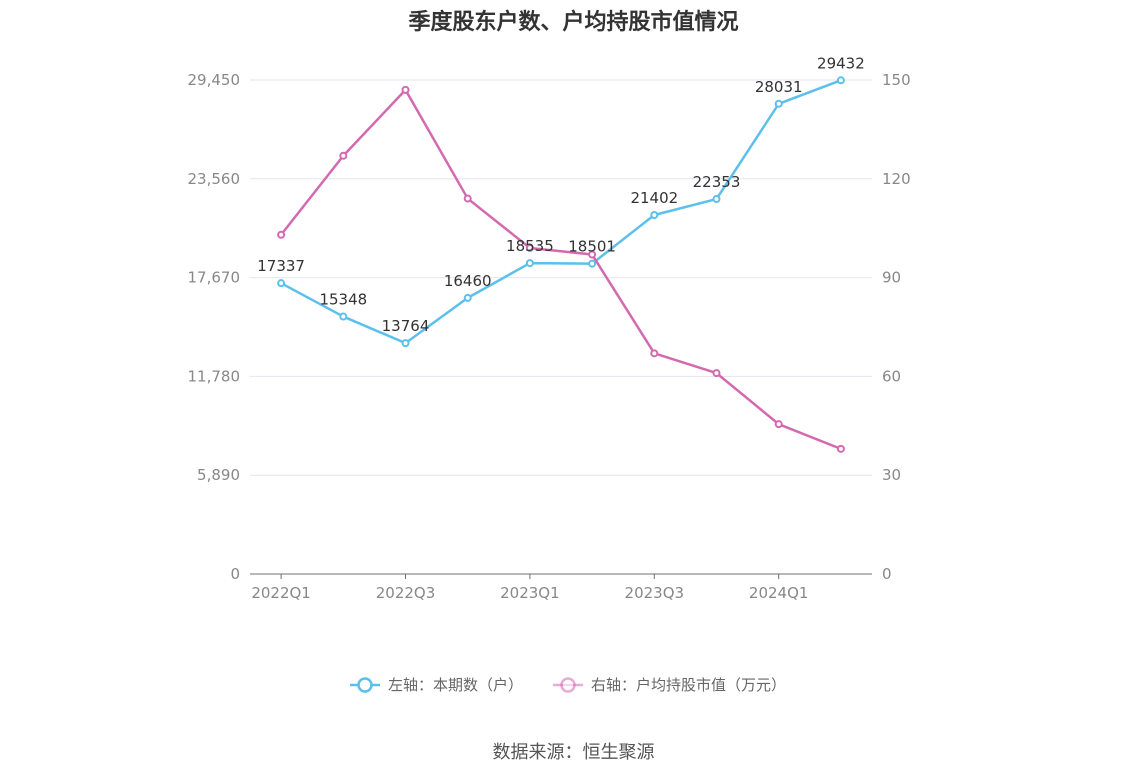  I want to click on right-axis-tick-label: 0, so click(887, 574).